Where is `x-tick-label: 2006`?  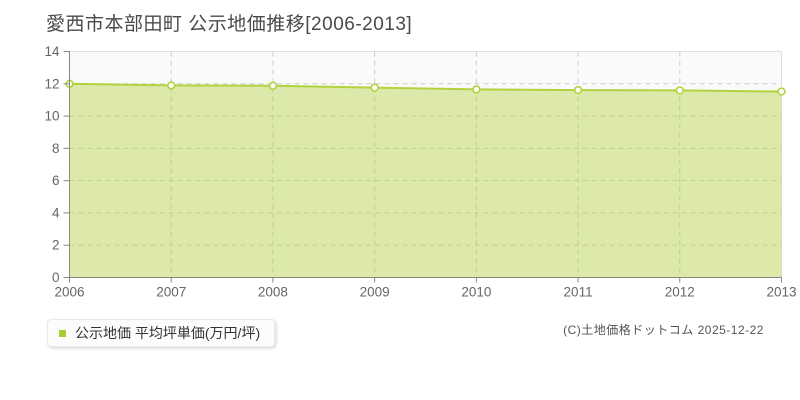 x-tick-label: 2006 is located at coordinates (69, 292).